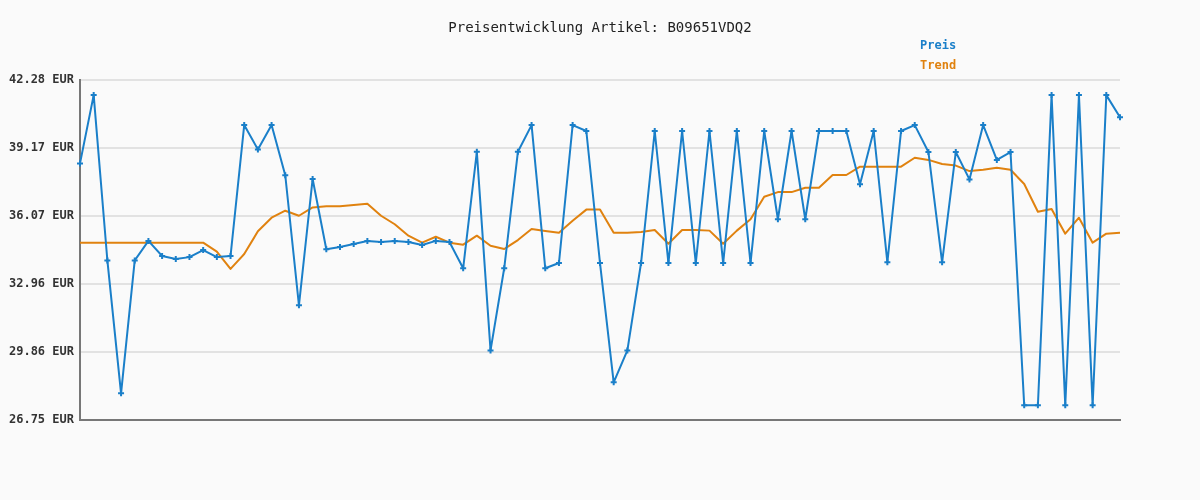 Image resolution: width=1200 pixels, height=500 pixels. Describe the element at coordinates (41, 215) in the screenshot. I see `y-tick-label: 36.07 EUR` at that location.